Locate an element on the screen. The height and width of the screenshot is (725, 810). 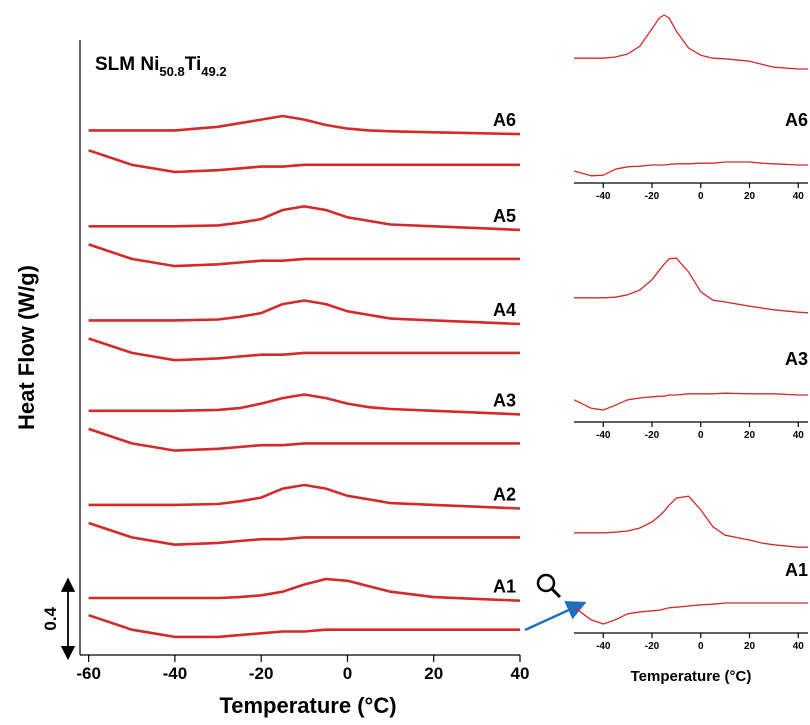
series-label: A2 is located at coordinates (504, 494).